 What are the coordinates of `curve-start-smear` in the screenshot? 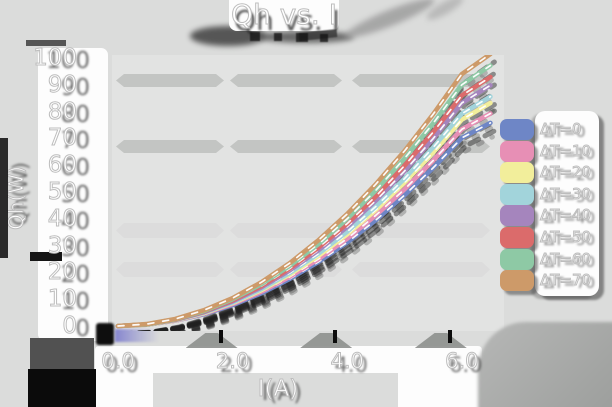 It's located at (137, 335).